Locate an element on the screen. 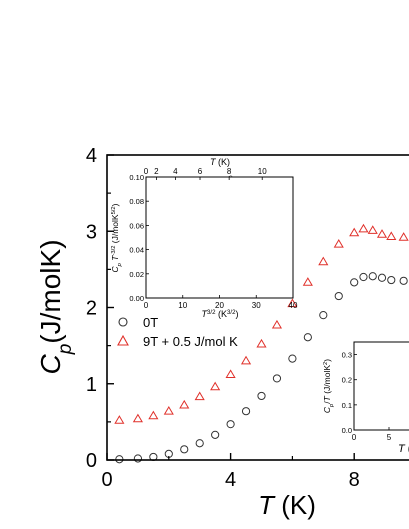 This screenshot has width=409, height=529. inset1-top-axis-label: T (K) is located at coordinates (220, 162).